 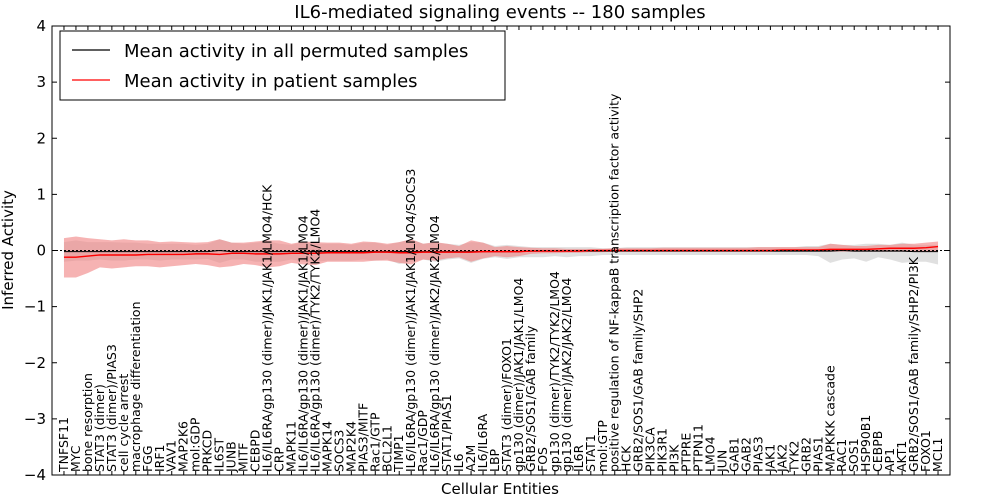 I want to click on y-tick-label: 4, so click(x=41, y=26).